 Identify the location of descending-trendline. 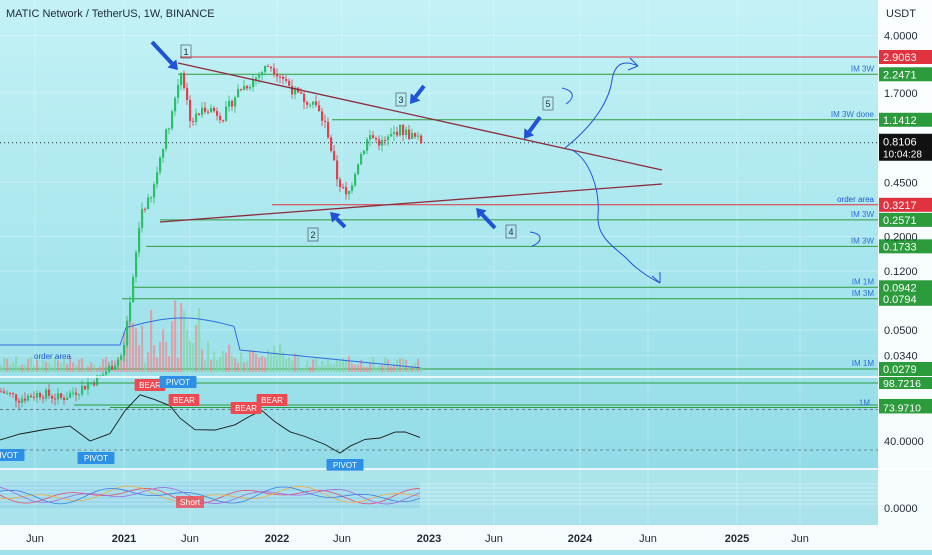
(420, 116).